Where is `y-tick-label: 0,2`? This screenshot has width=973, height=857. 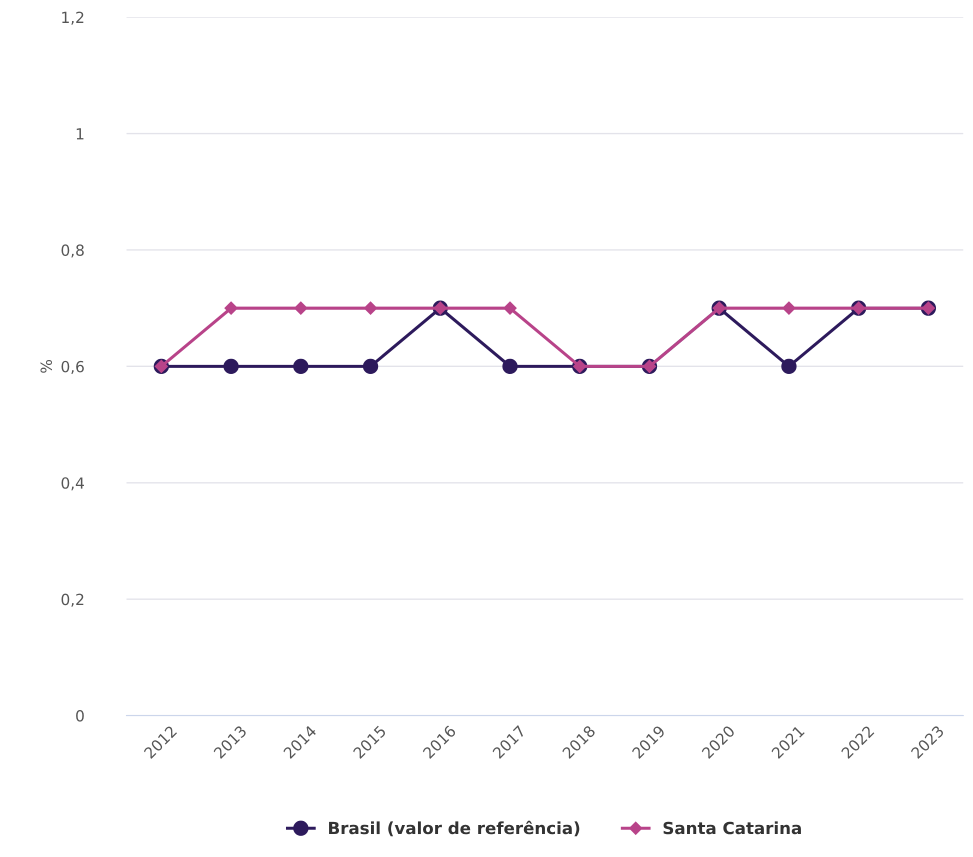 y-tick-label: 0,2 is located at coordinates (73, 600).